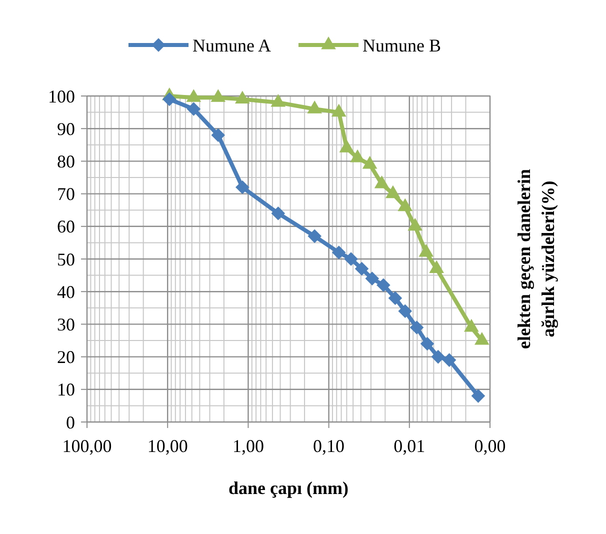 The height and width of the screenshot is (534, 606). Describe the element at coordinates (329, 446) in the screenshot. I see `x-tick-label: 0,10` at that location.